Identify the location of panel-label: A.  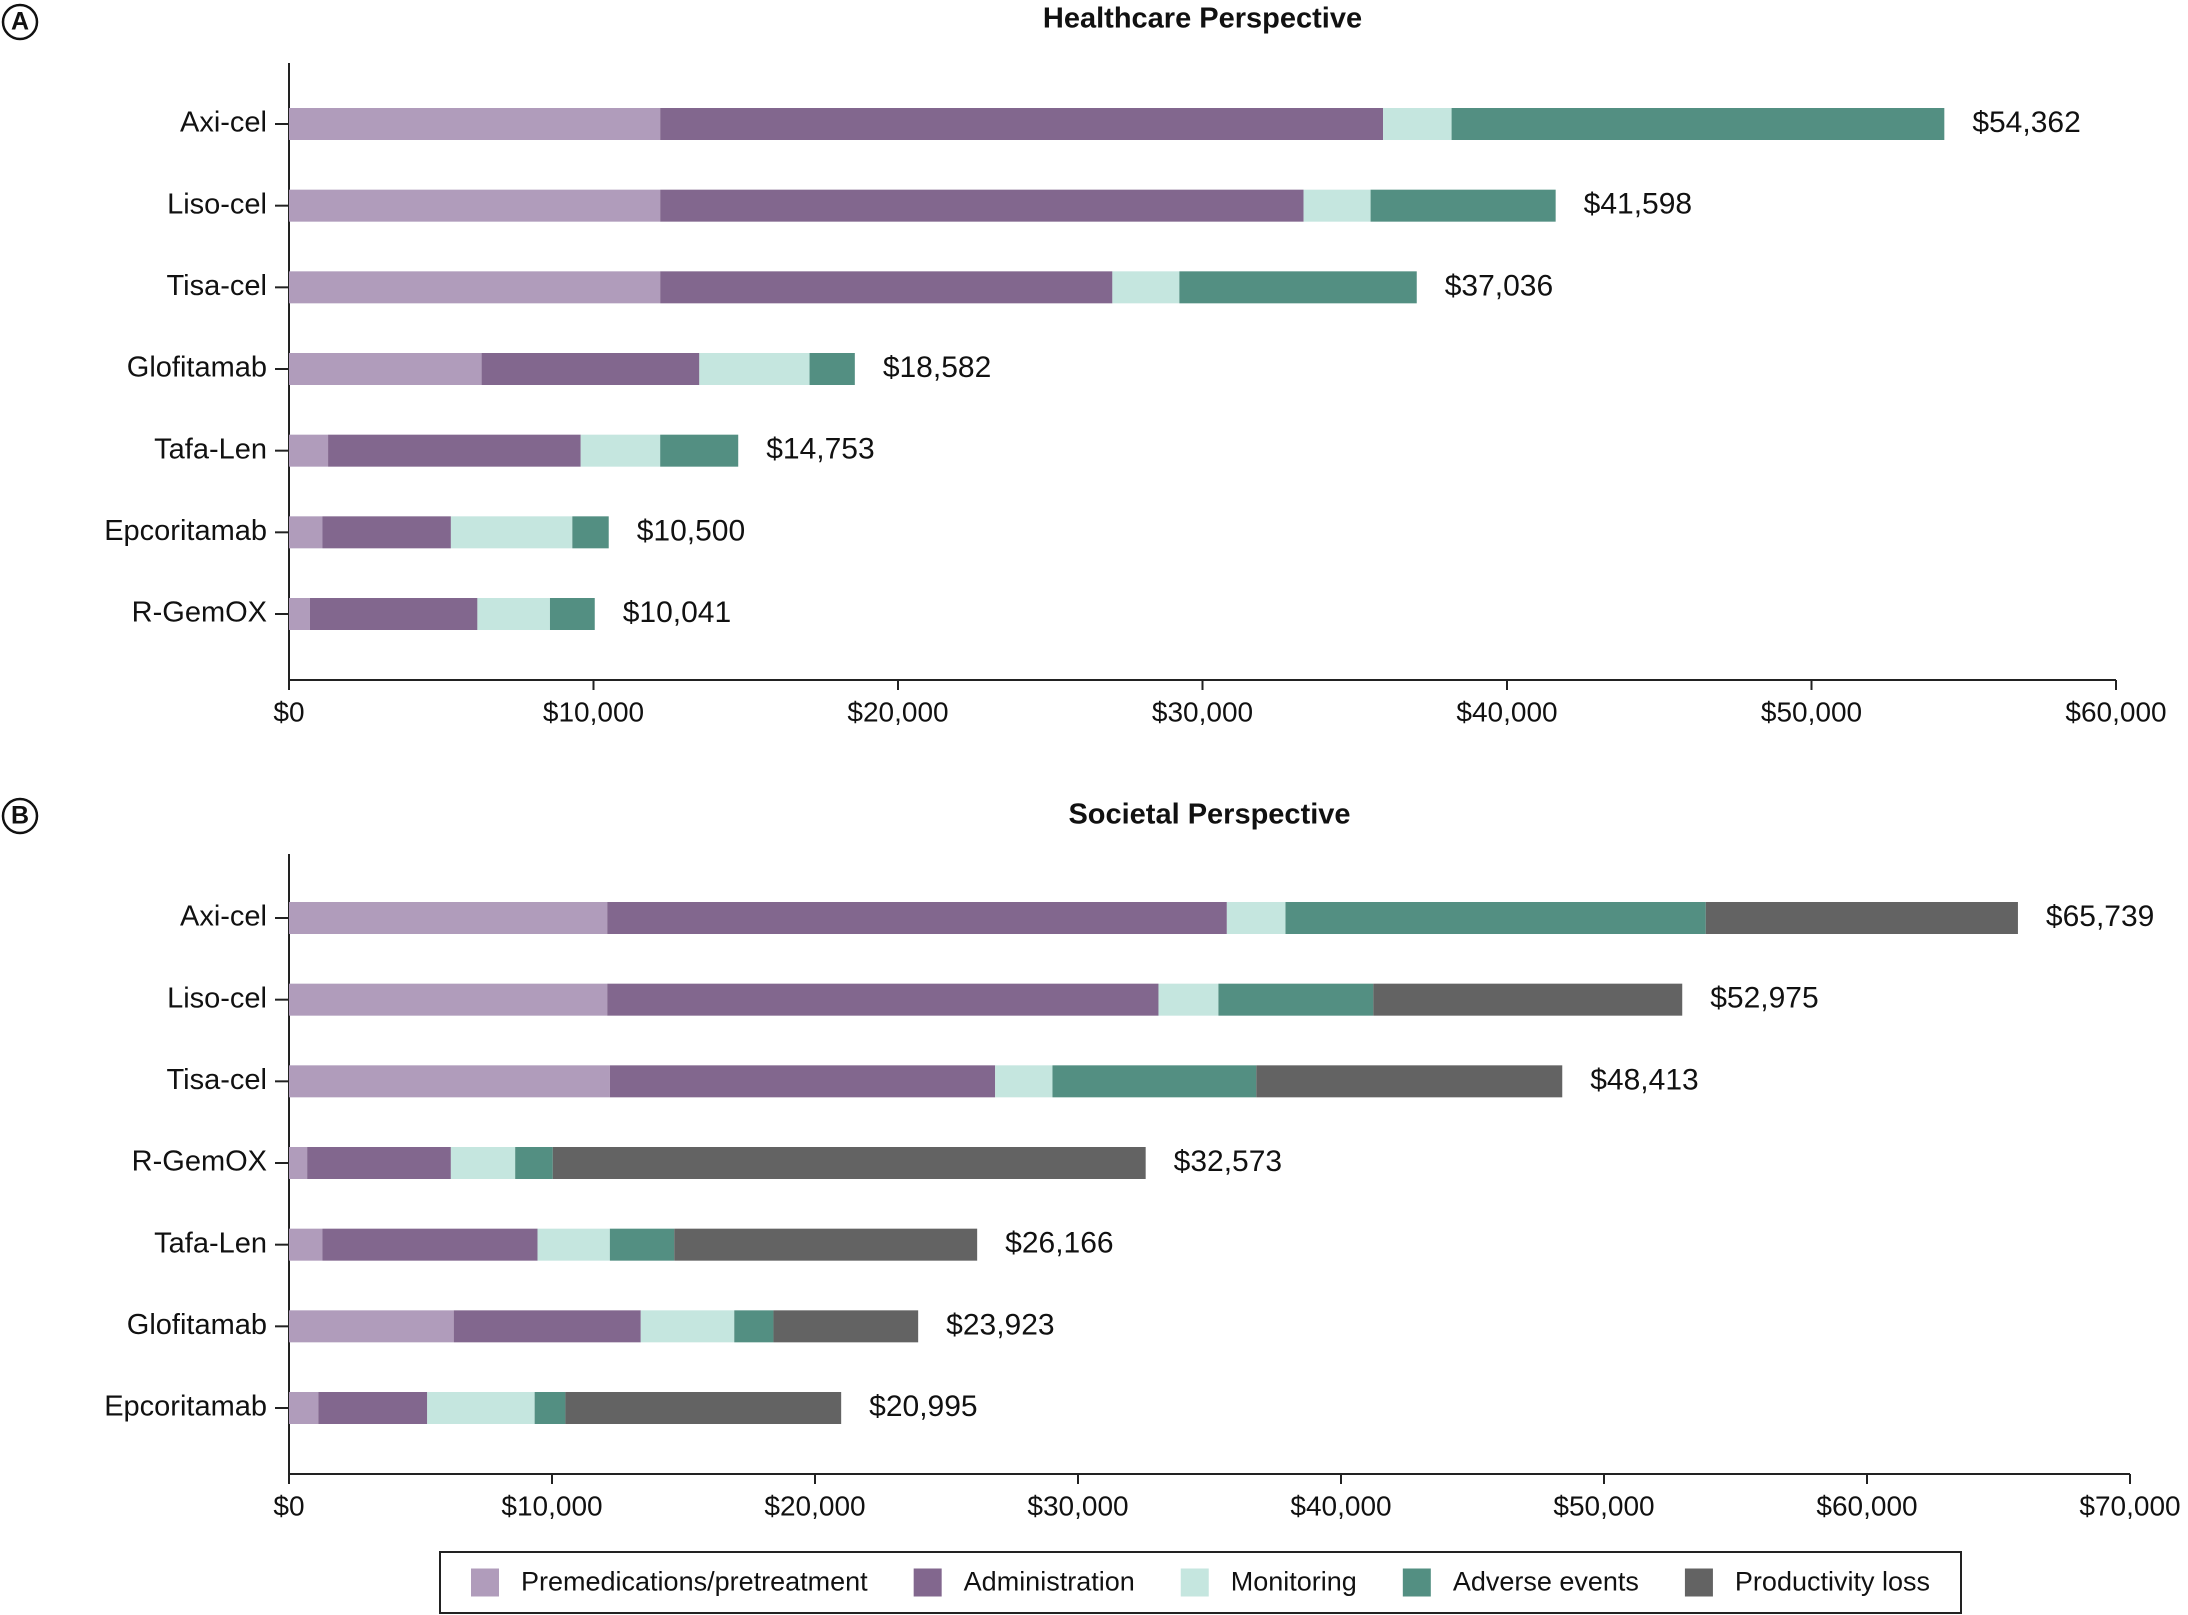
(20, 22).